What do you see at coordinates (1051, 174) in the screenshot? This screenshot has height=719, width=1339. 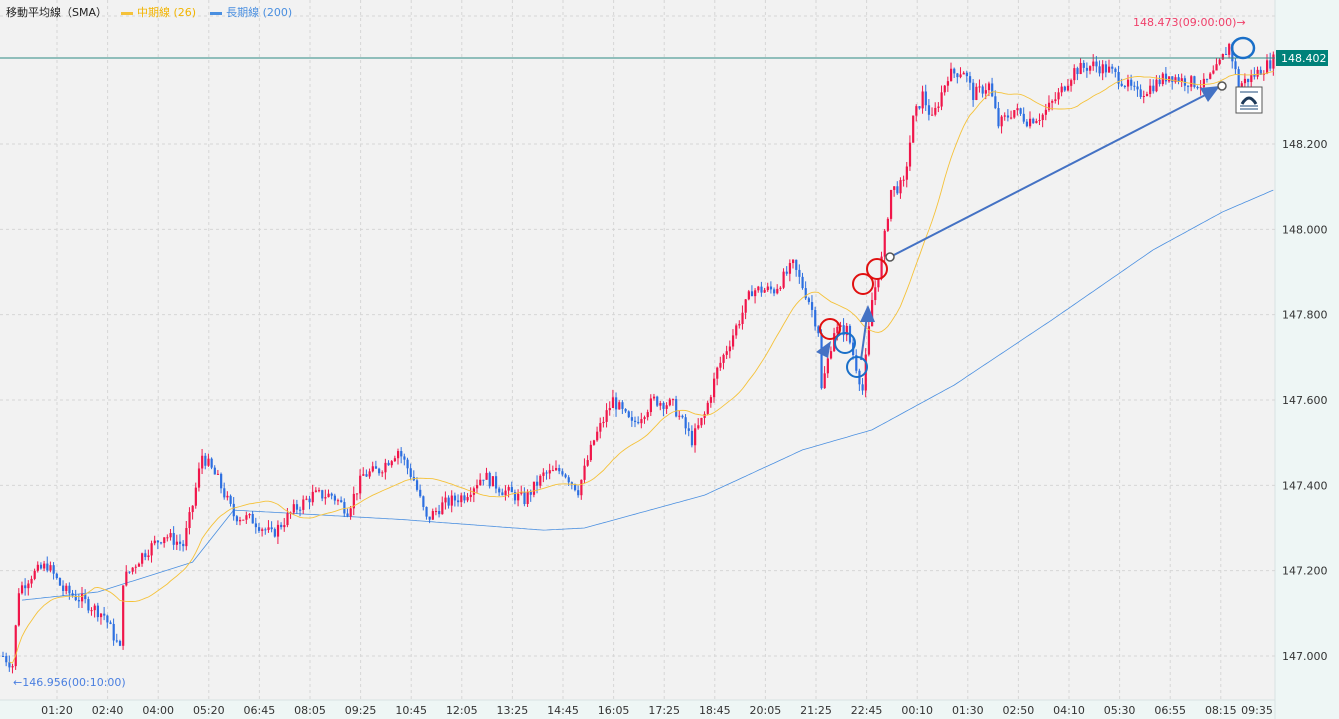 I see `trend-line` at bounding box center [1051, 174].